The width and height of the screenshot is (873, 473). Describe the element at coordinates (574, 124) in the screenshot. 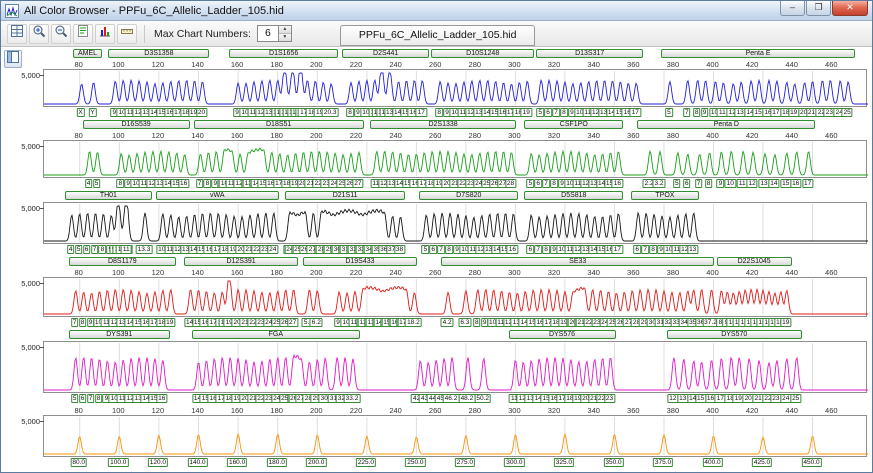

I see `marker-CSF1PO: CSF1PO` at that location.